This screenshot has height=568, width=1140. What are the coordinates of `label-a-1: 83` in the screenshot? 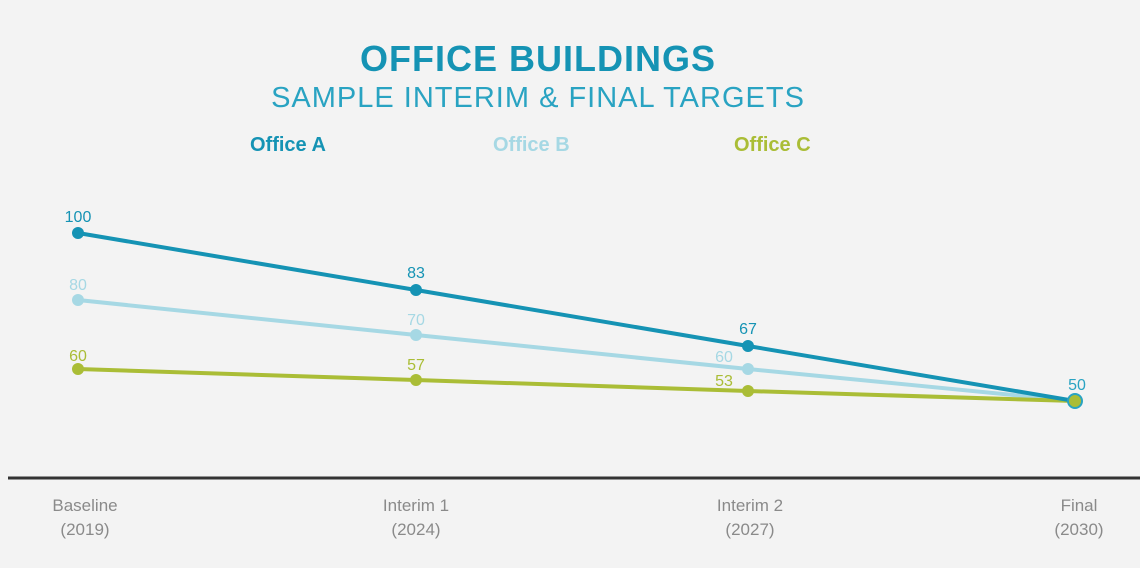 It's located at (416, 273).